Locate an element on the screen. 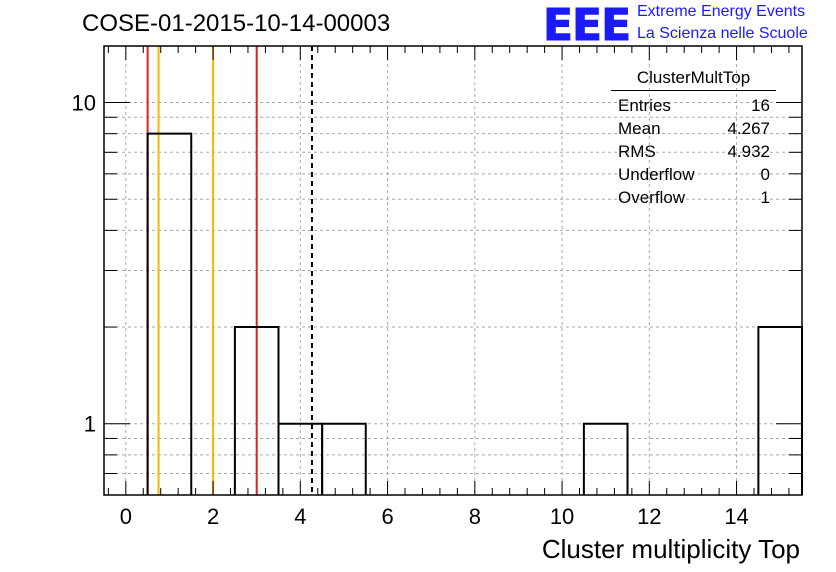  x-tick-label: 12 is located at coordinates (649, 516).